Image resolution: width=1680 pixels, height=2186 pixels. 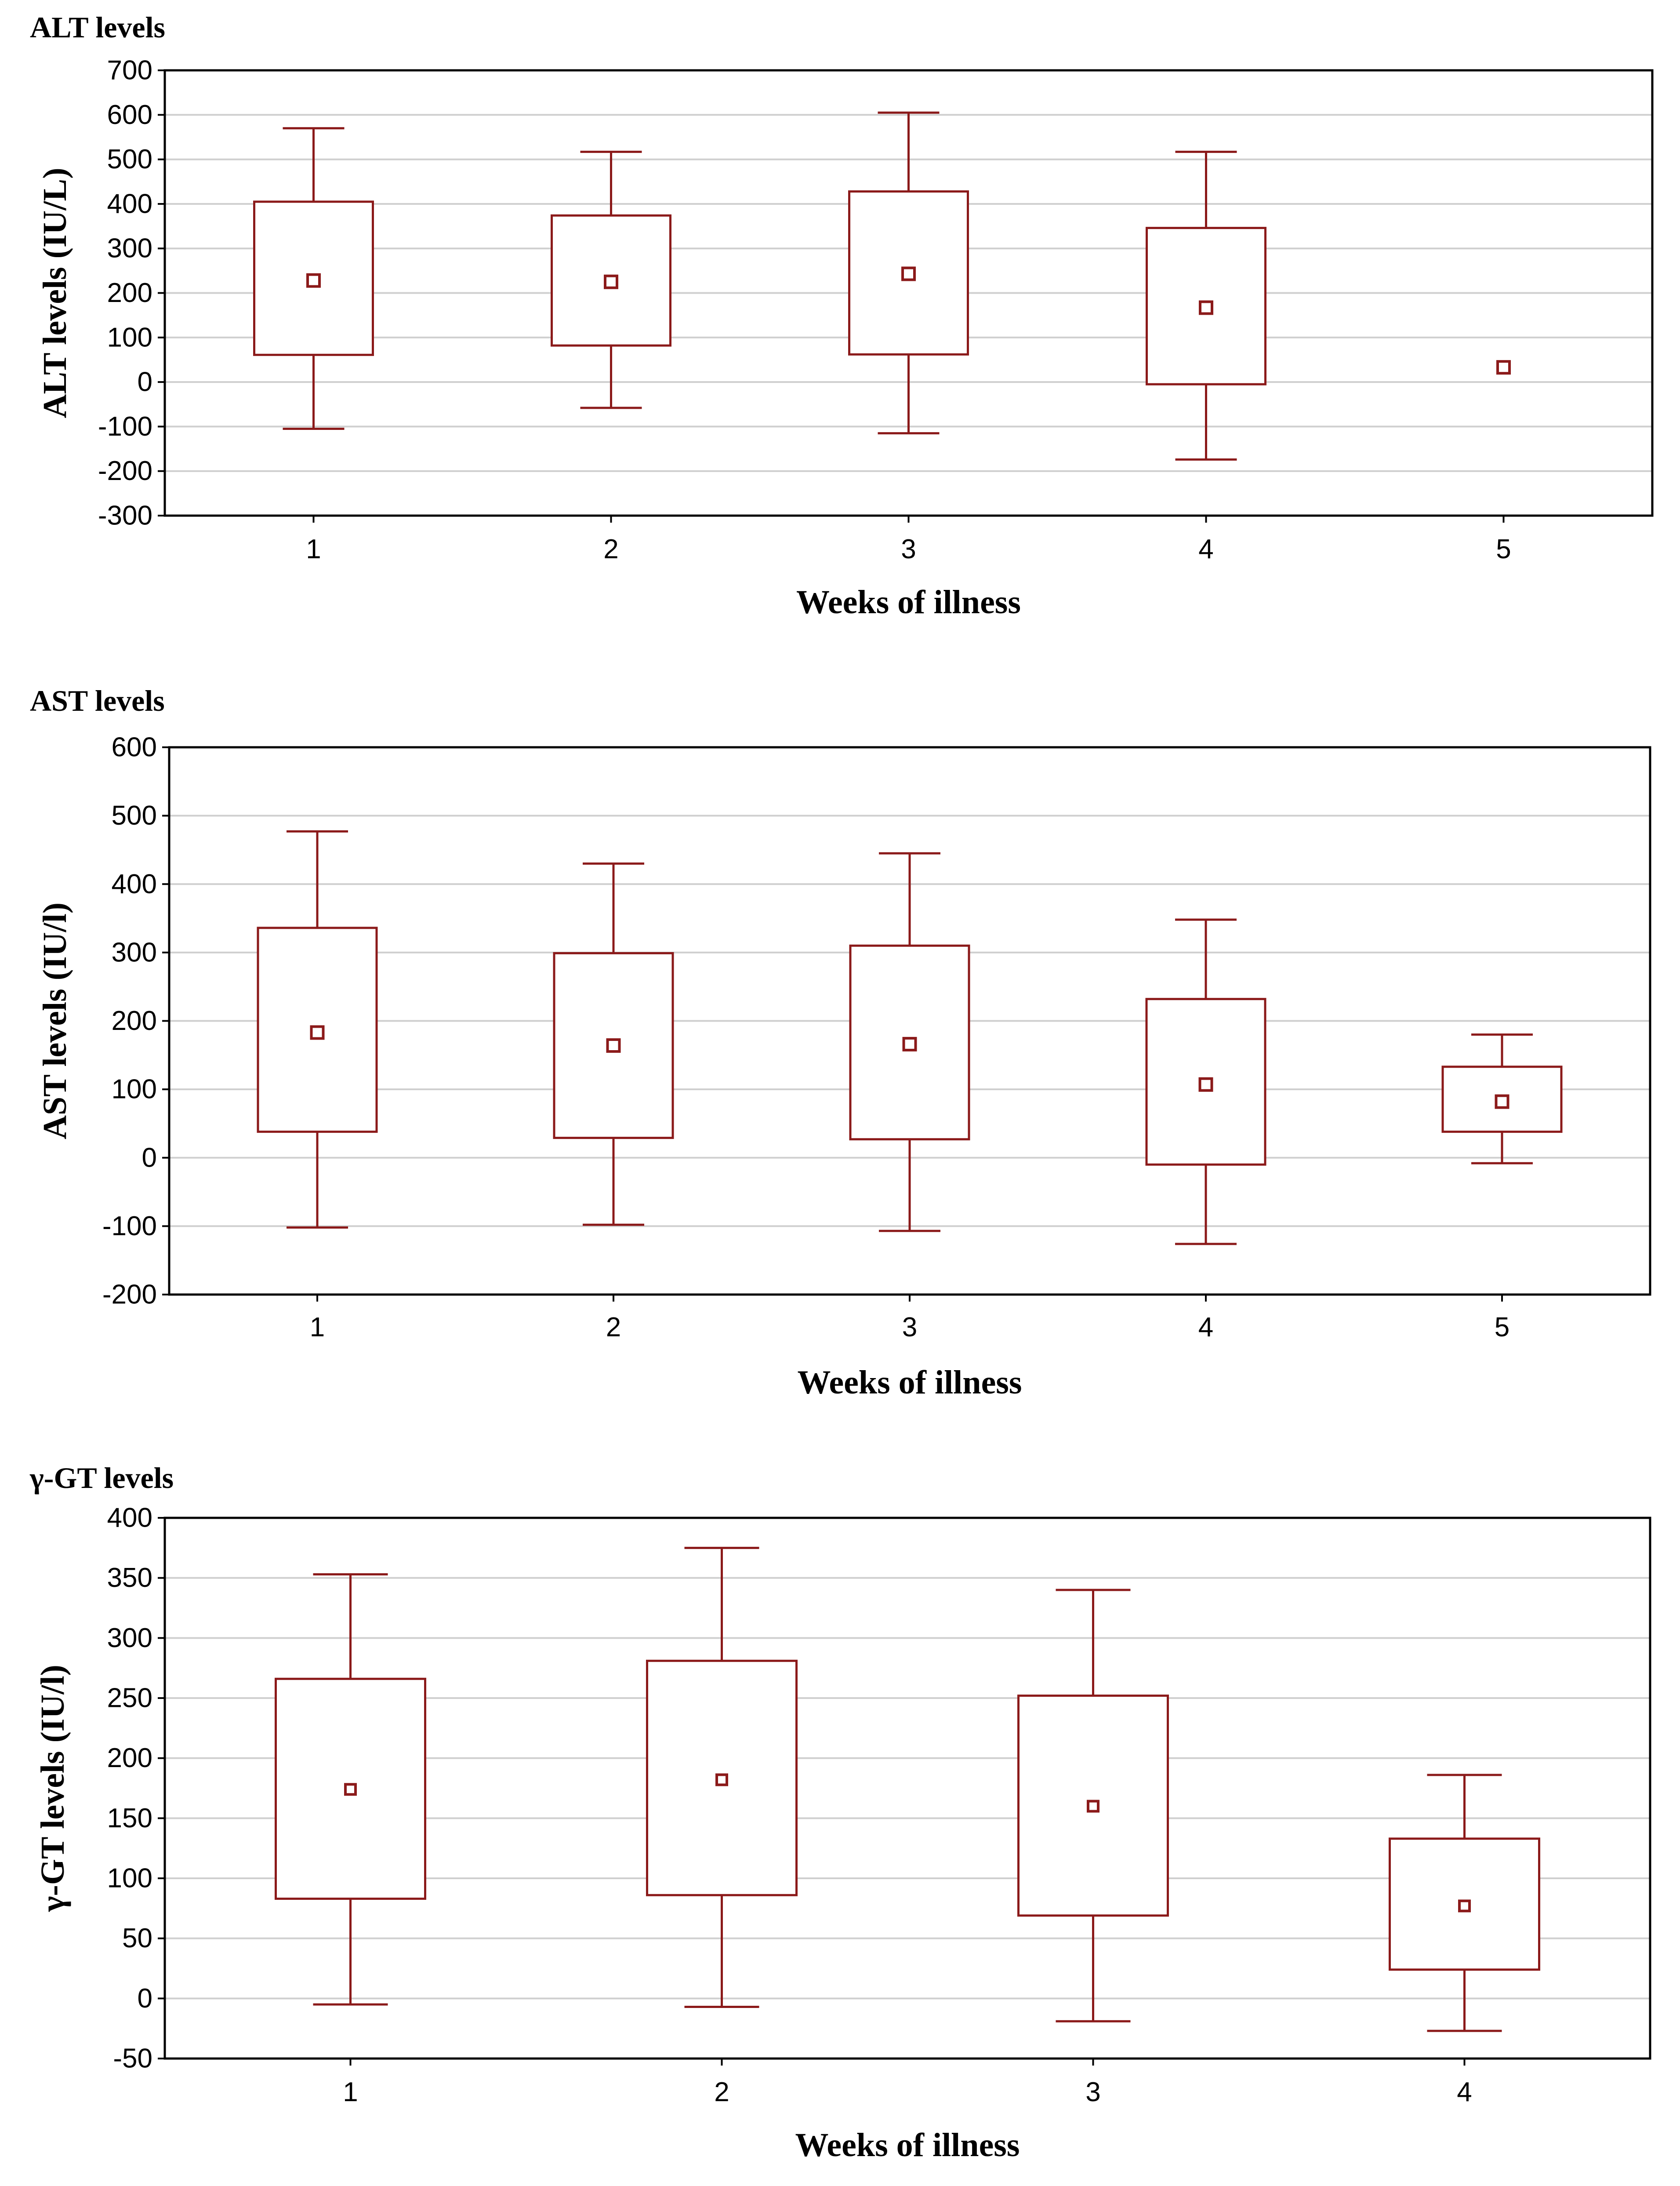 What do you see at coordinates (97, 27) in the screenshot?
I see `chart-title: ALT levels` at bounding box center [97, 27].